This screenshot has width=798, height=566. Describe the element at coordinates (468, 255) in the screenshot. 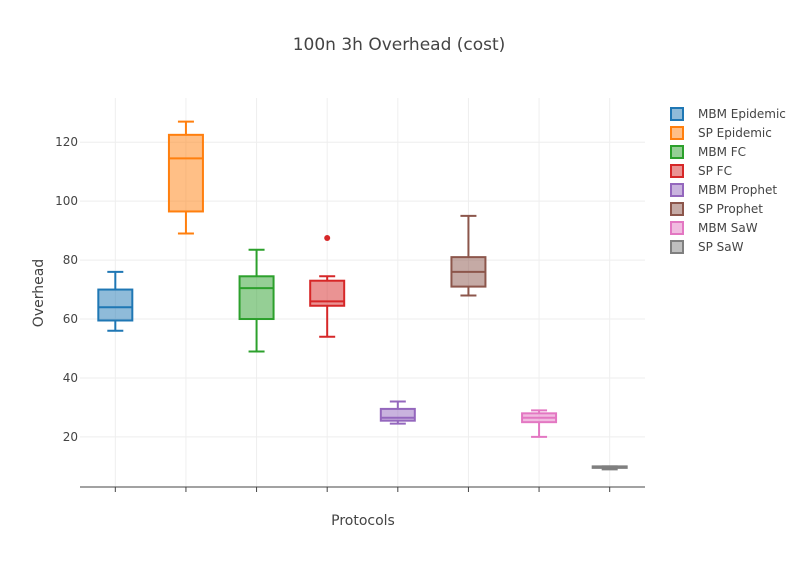

I see `box-sp-prophet` at that location.